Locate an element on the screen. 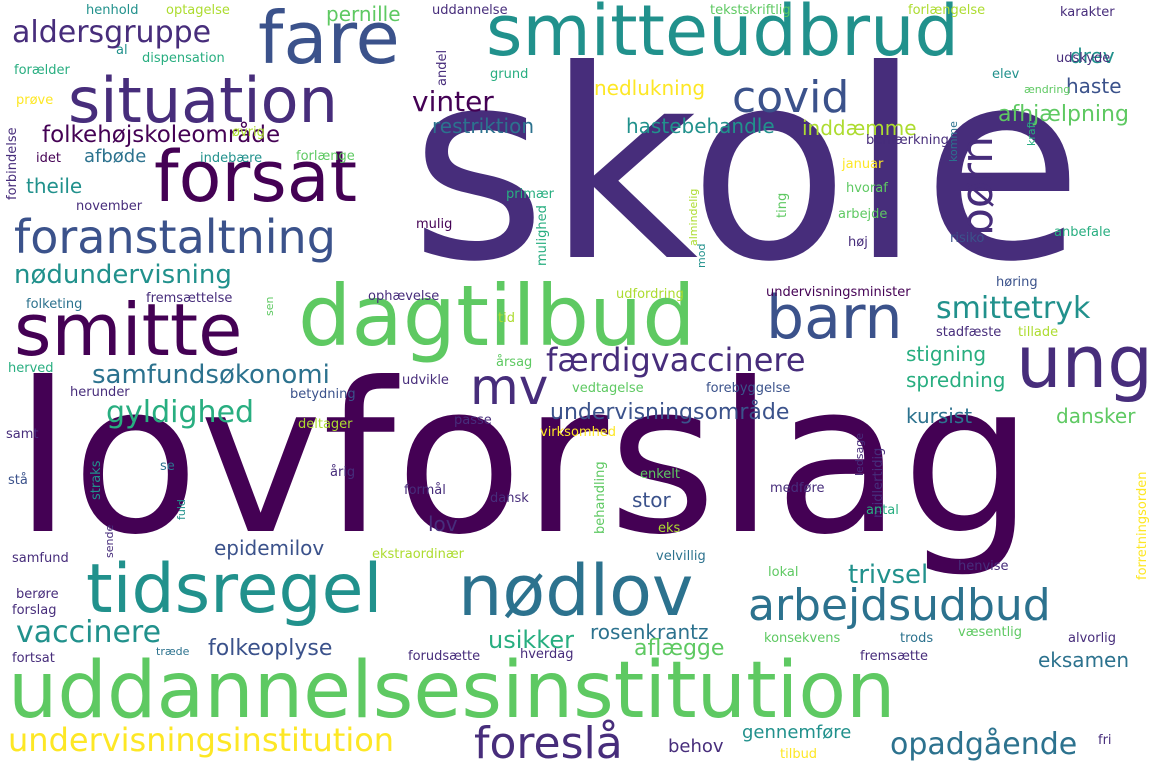 The image size is (1155, 770). word-stigning: stigning is located at coordinates (946, 354).